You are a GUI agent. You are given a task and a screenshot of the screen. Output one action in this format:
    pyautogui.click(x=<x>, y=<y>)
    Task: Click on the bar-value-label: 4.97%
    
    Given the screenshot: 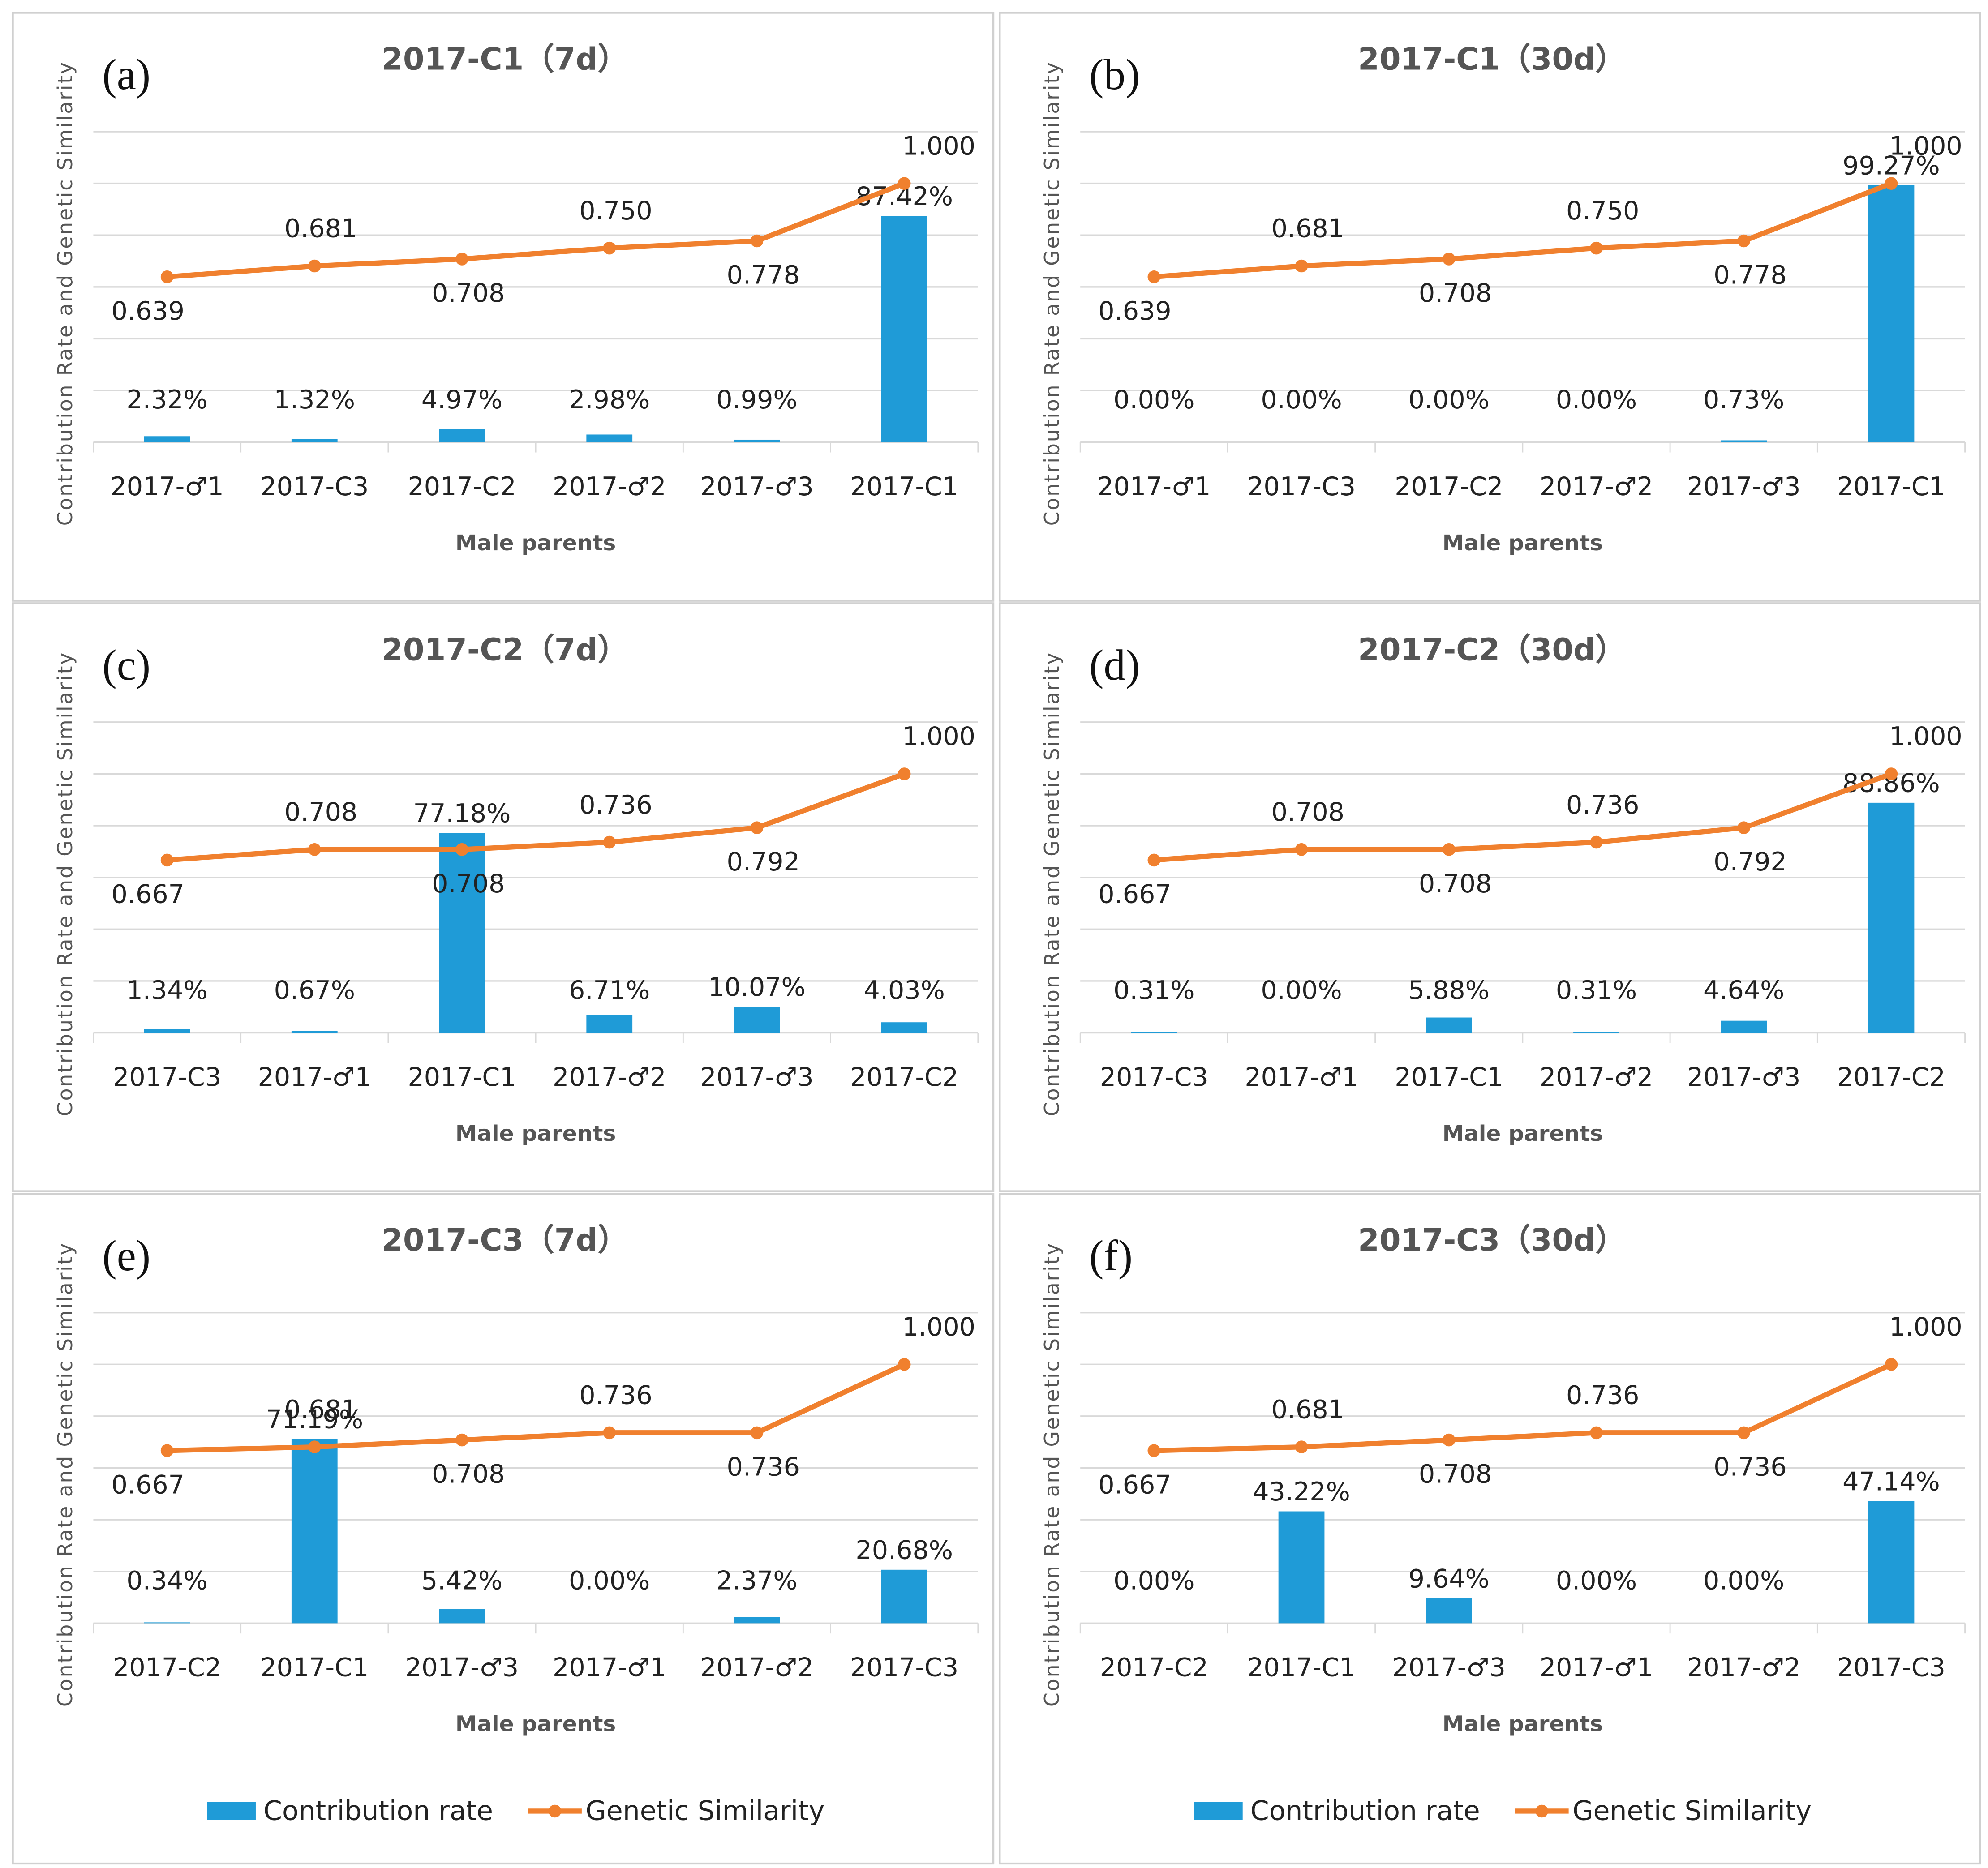 What is the action you would take?
    pyautogui.click(x=461, y=400)
    